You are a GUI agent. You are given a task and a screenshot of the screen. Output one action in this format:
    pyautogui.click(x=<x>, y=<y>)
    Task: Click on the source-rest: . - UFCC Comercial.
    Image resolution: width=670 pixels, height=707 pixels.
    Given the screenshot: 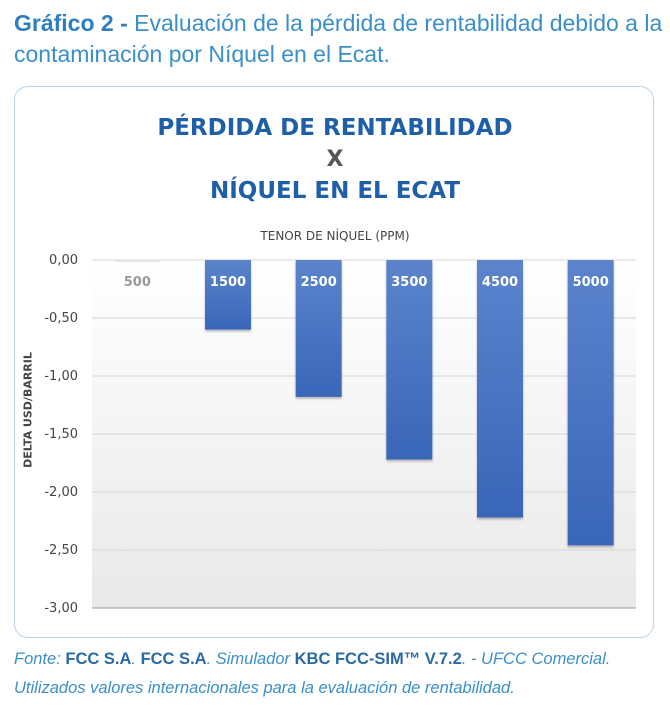 What is the action you would take?
    pyautogui.click(x=536, y=659)
    